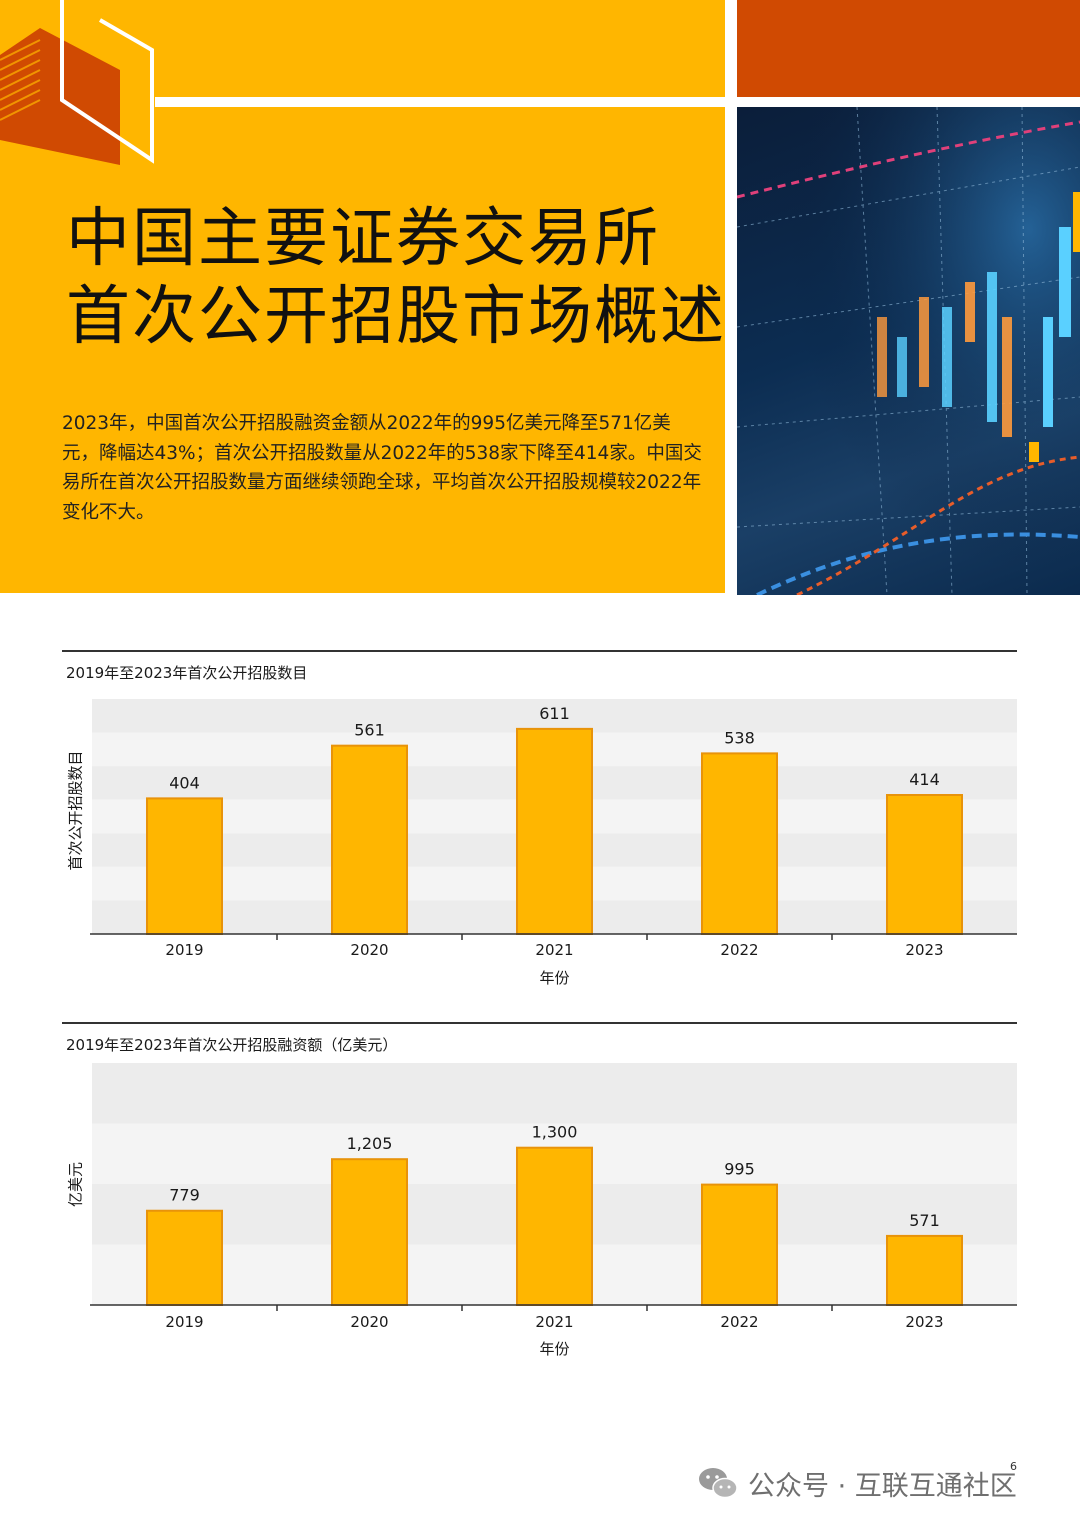 This screenshot has width=1080, height=1527. What do you see at coordinates (396, 278) in the screenshot?
I see `page-title: 中国主要证券交易所 首次公开招股市场概述` at bounding box center [396, 278].